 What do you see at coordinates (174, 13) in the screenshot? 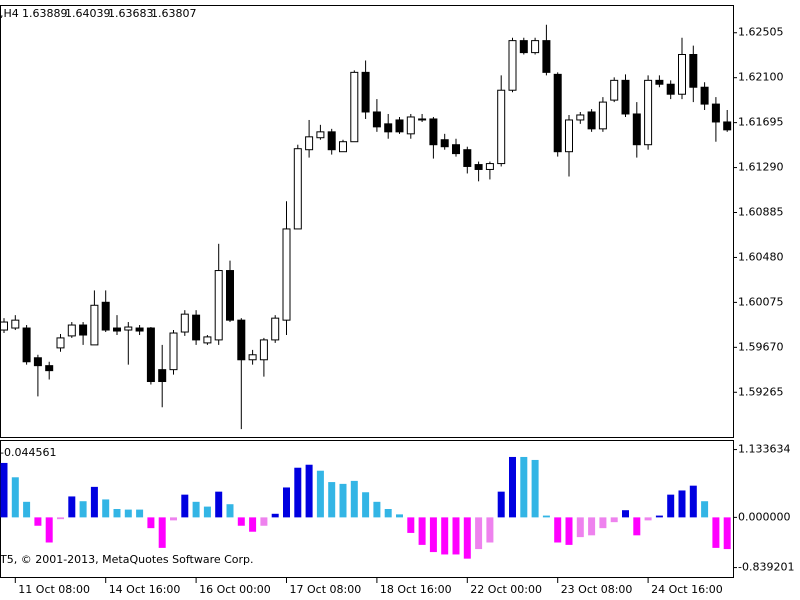
I see `ohlc-close: 1.63807` at bounding box center [174, 13].